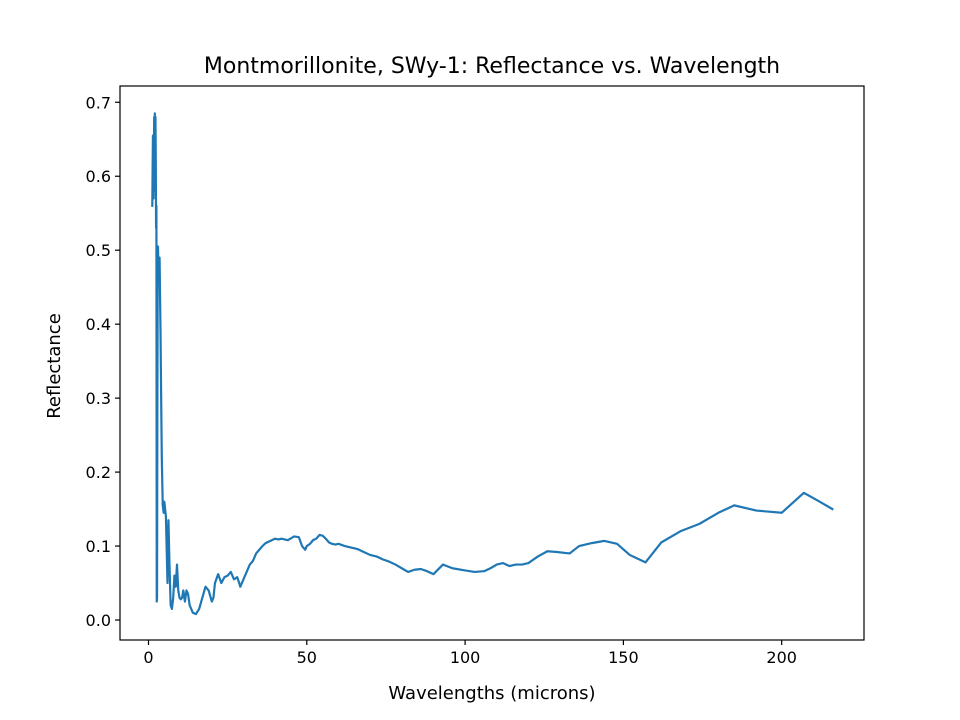 The image size is (960, 720). I want to click on x-axis-title: Wavelengths (microns), so click(491, 693).